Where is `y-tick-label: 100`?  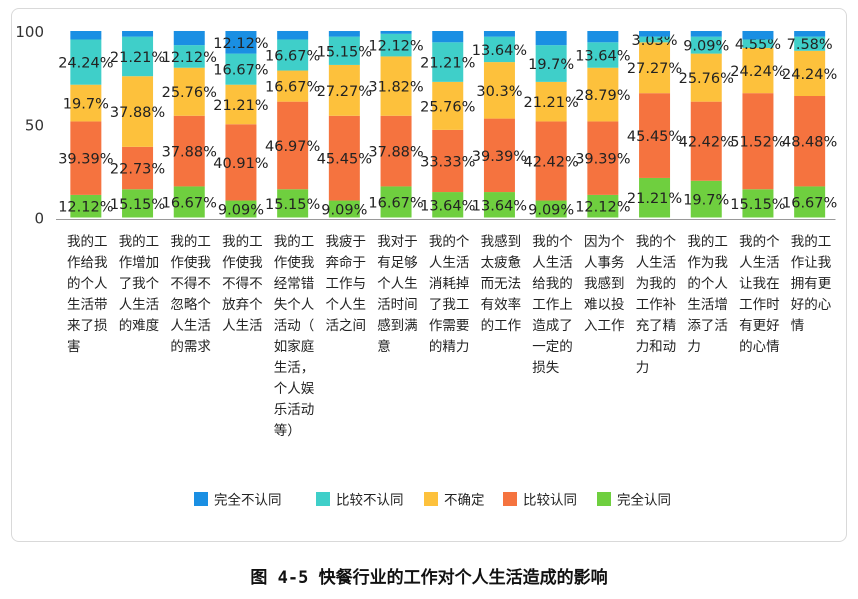
y-tick-label: 100 is located at coordinates (29, 32).